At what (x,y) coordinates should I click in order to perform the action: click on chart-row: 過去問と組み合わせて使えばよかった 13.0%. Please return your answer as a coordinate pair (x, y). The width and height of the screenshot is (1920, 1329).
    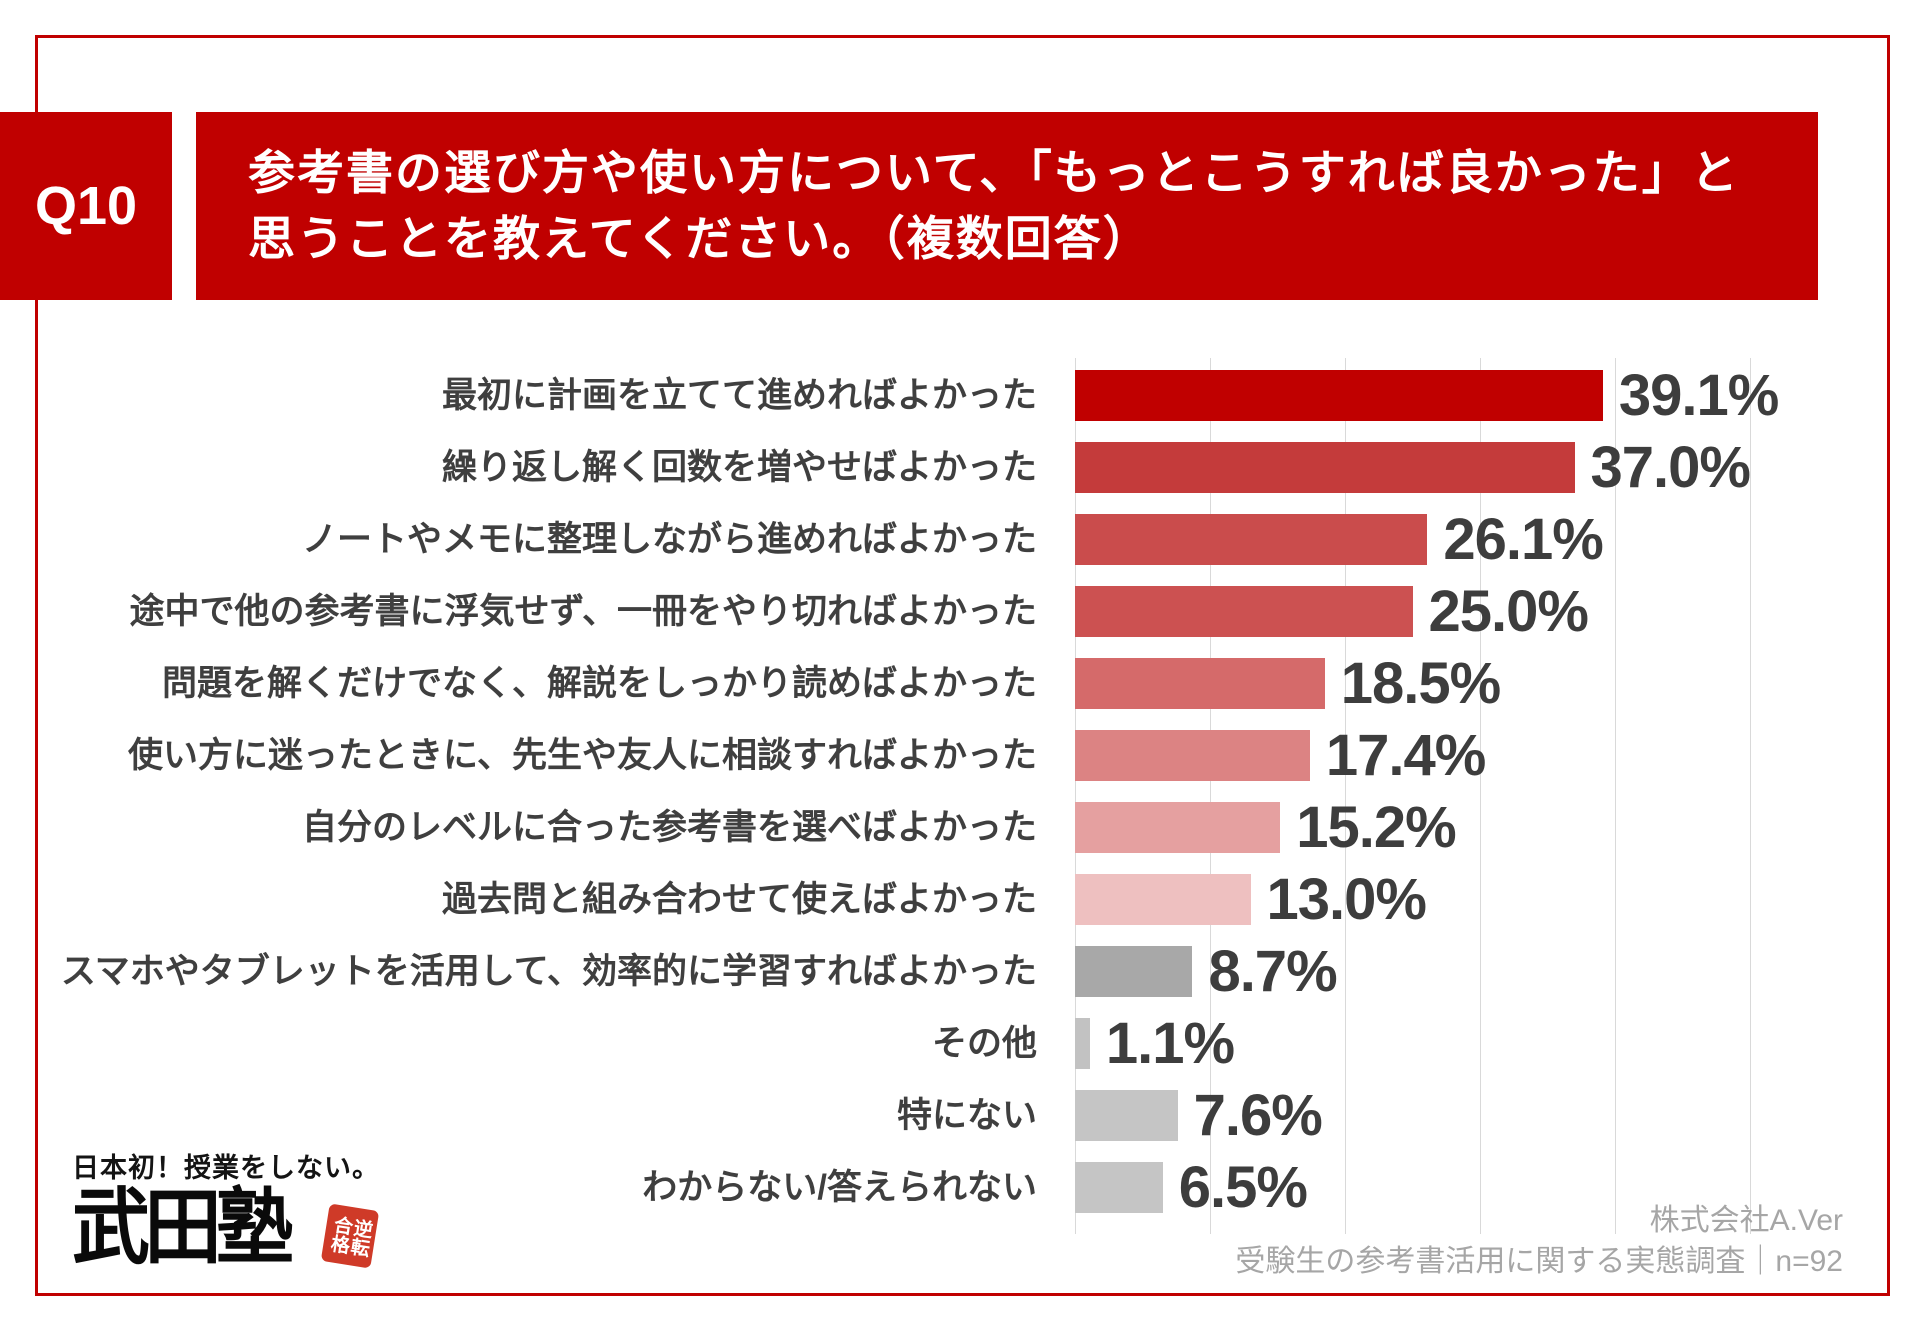
    Looking at the image, I should click on (960, 906).